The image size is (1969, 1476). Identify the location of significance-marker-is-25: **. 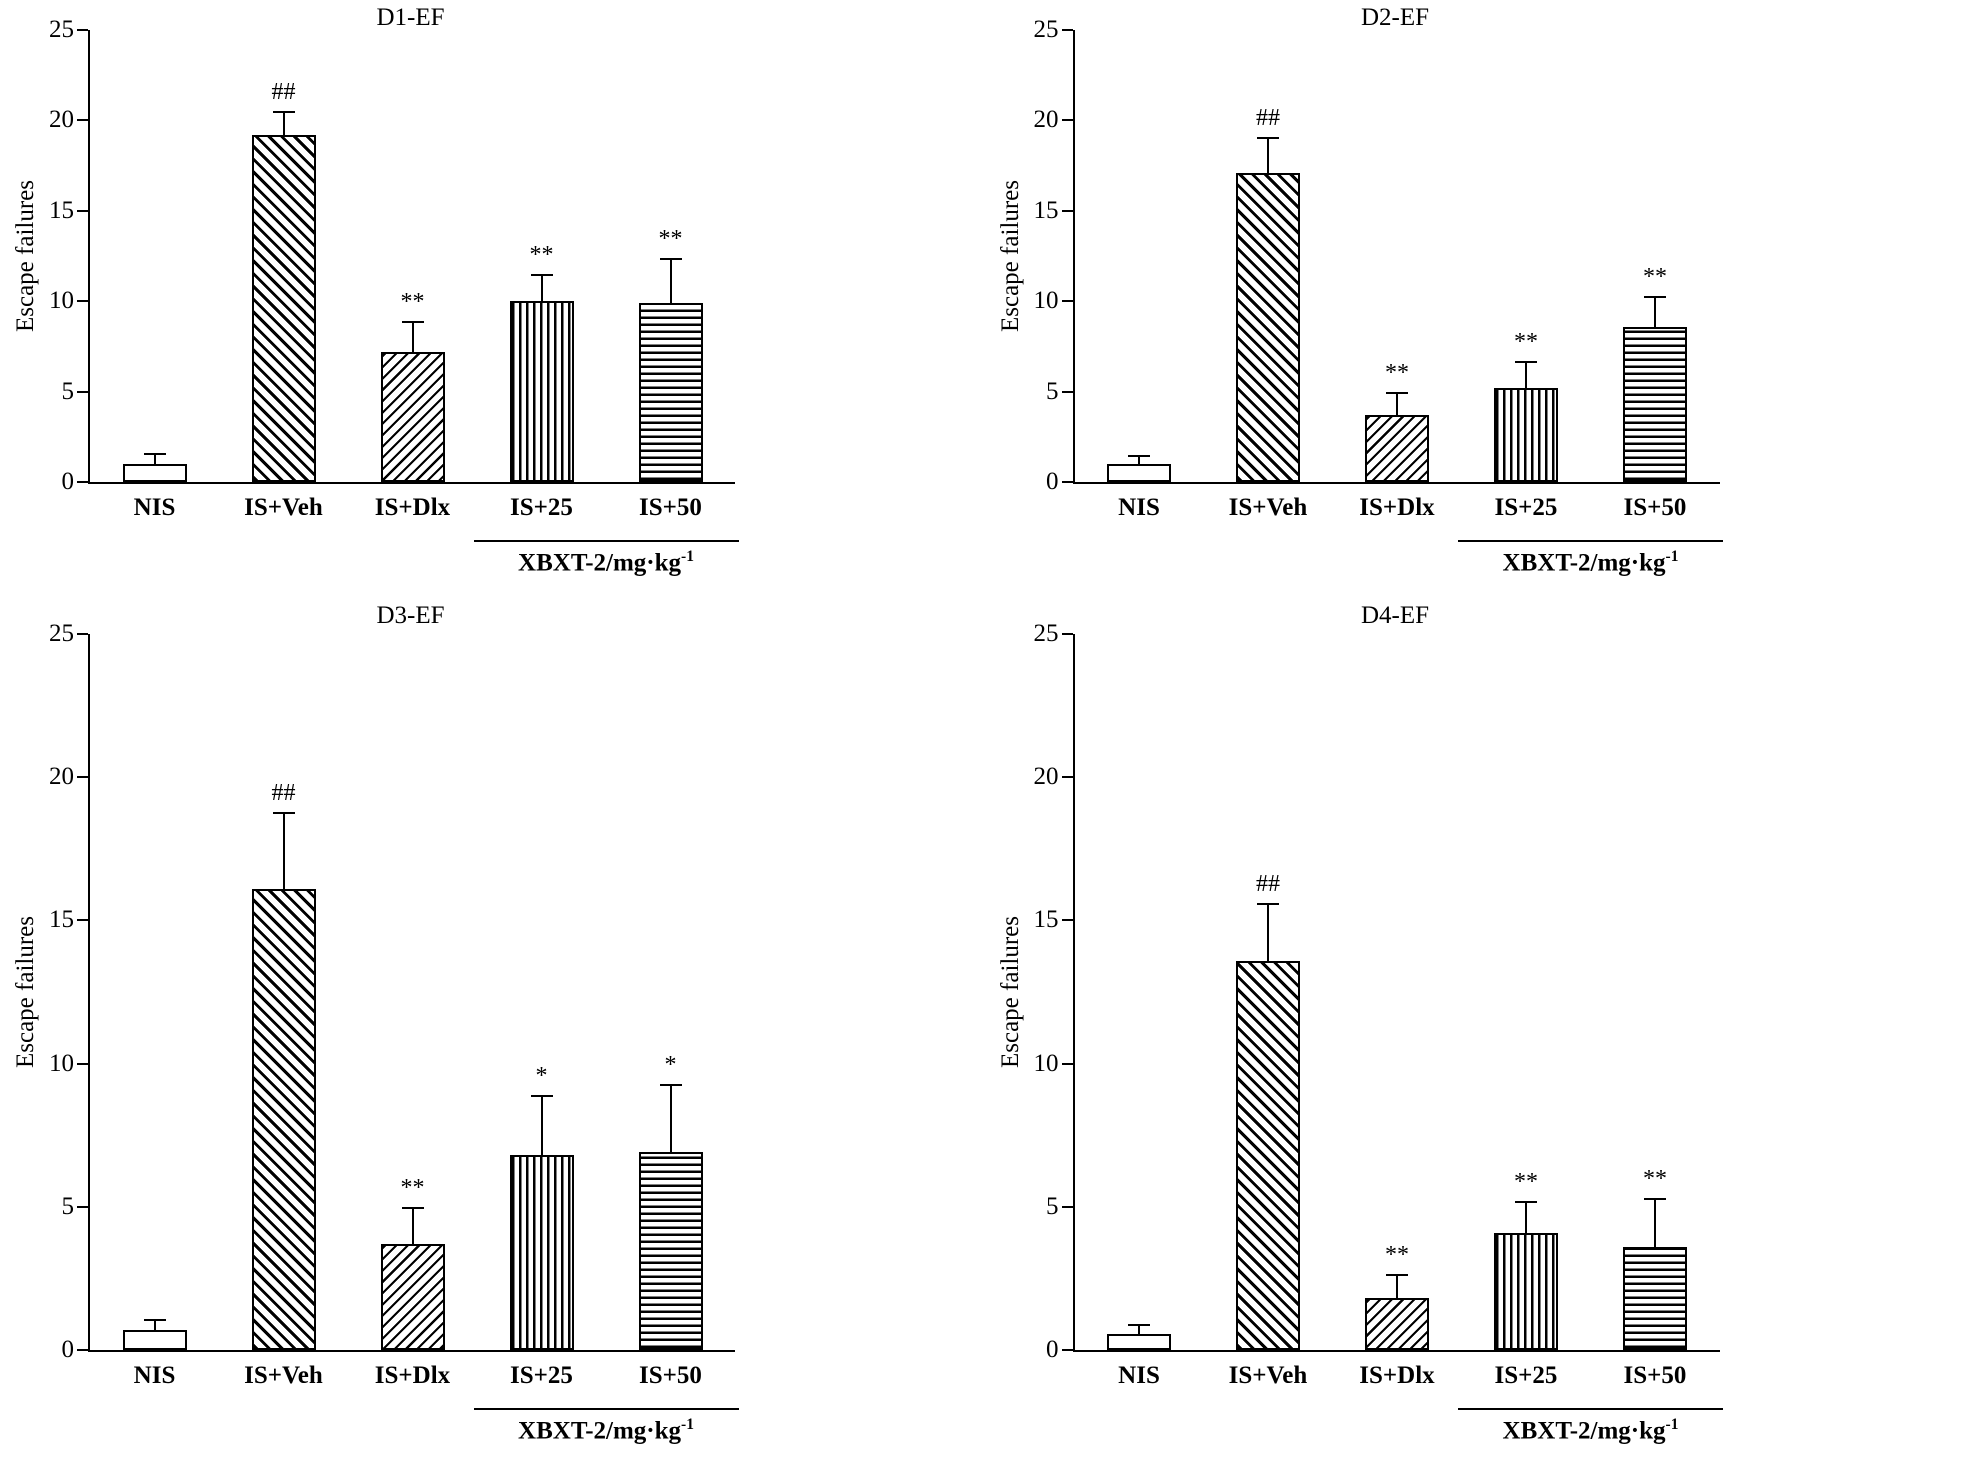
(541, 255).